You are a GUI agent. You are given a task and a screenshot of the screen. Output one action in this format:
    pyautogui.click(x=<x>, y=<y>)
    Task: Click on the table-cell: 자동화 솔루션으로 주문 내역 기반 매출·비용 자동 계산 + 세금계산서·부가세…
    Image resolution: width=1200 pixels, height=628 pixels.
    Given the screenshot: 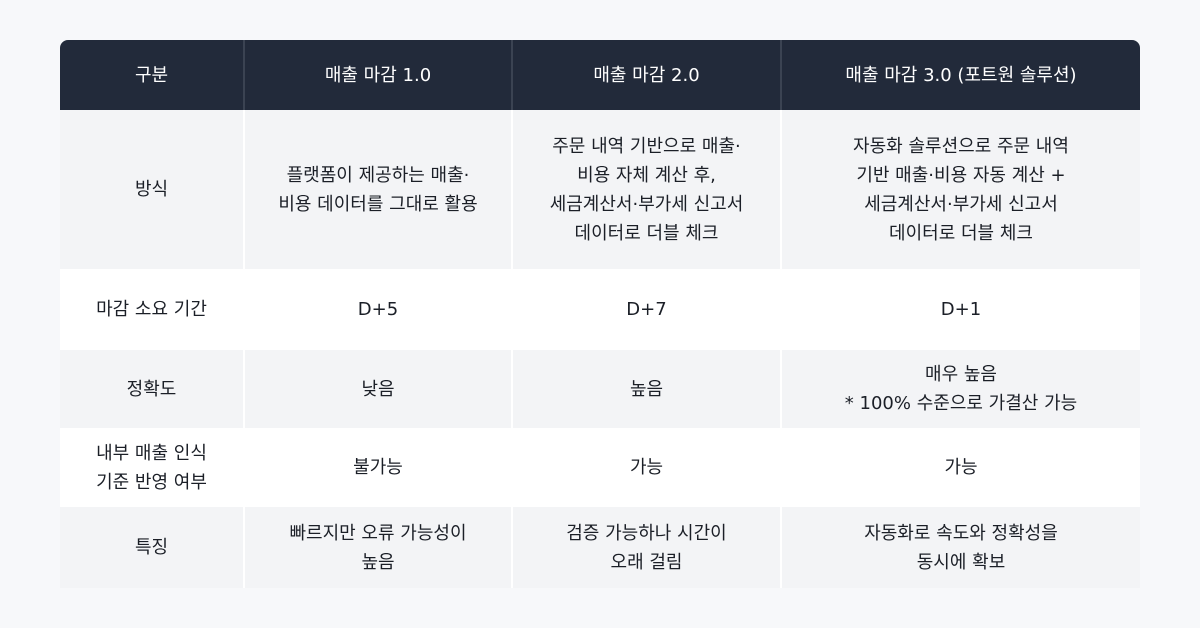 What is the action you would take?
    pyautogui.click(x=961, y=189)
    